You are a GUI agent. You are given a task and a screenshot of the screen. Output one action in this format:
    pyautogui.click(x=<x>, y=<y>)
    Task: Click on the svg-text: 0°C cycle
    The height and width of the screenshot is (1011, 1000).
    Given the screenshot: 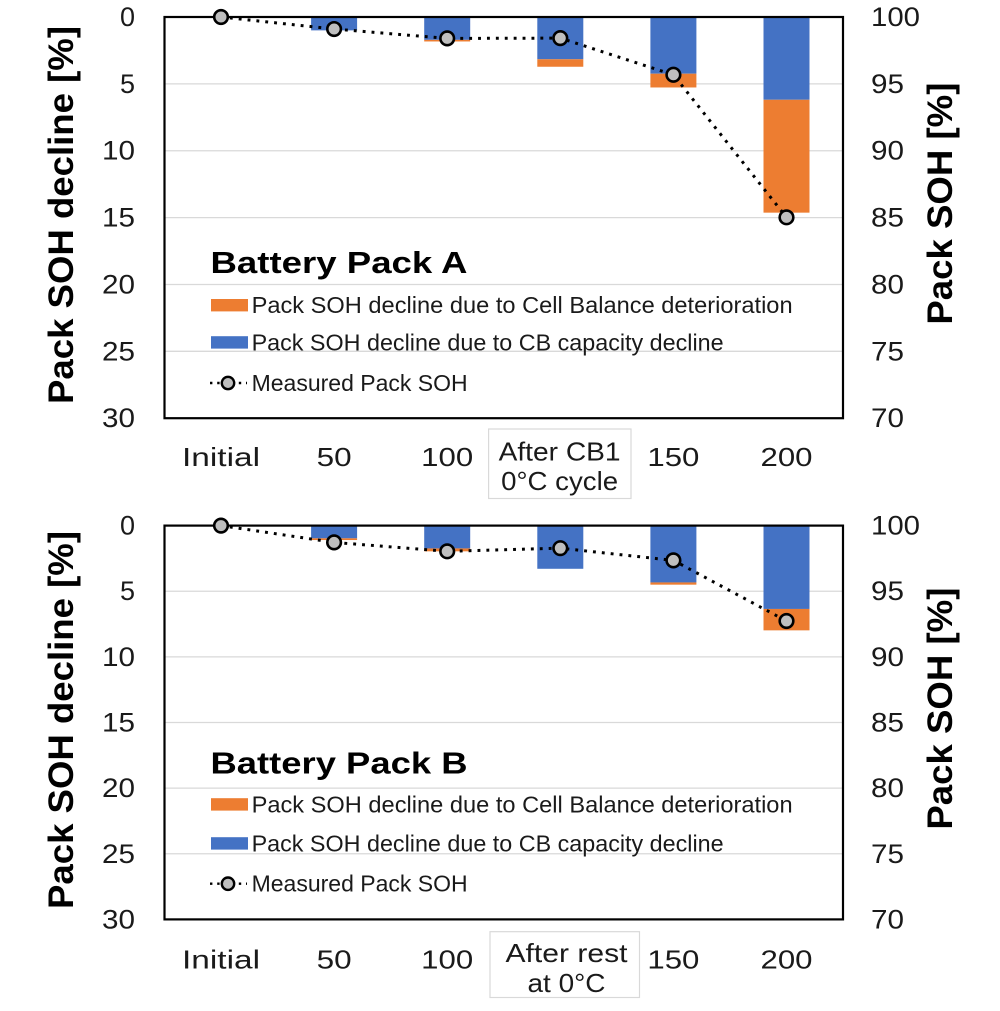 What is the action you would take?
    pyautogui.click(x=559, y=481)
    